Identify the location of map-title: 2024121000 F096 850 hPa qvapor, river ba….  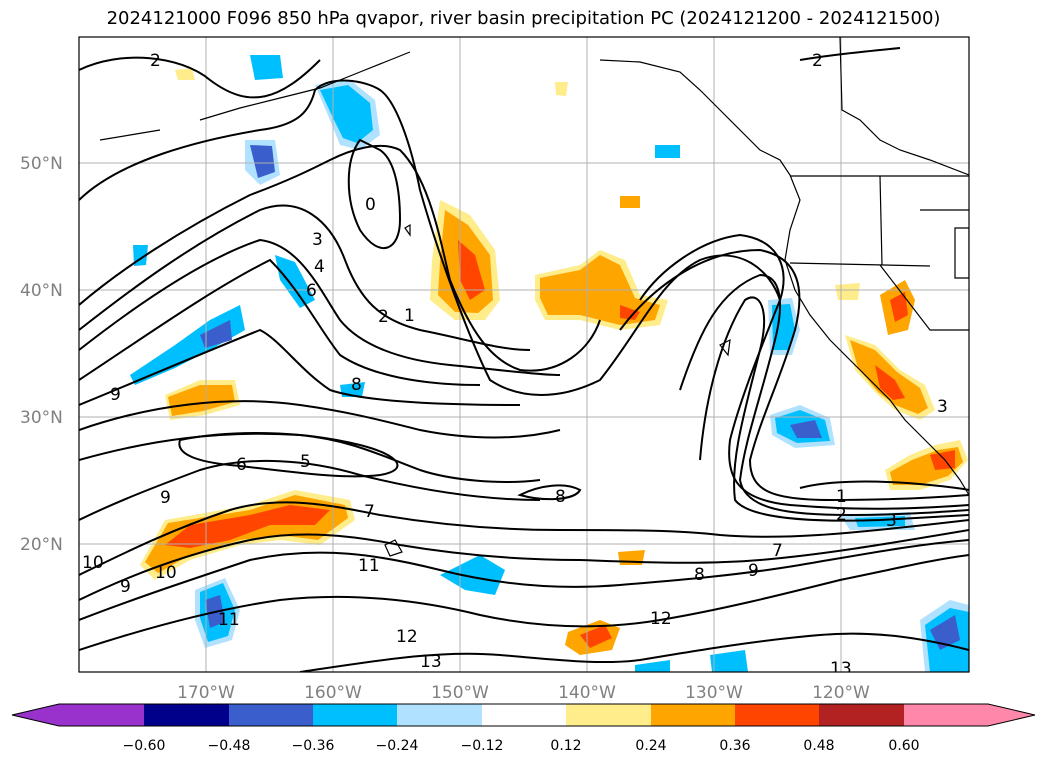
(523, 18).